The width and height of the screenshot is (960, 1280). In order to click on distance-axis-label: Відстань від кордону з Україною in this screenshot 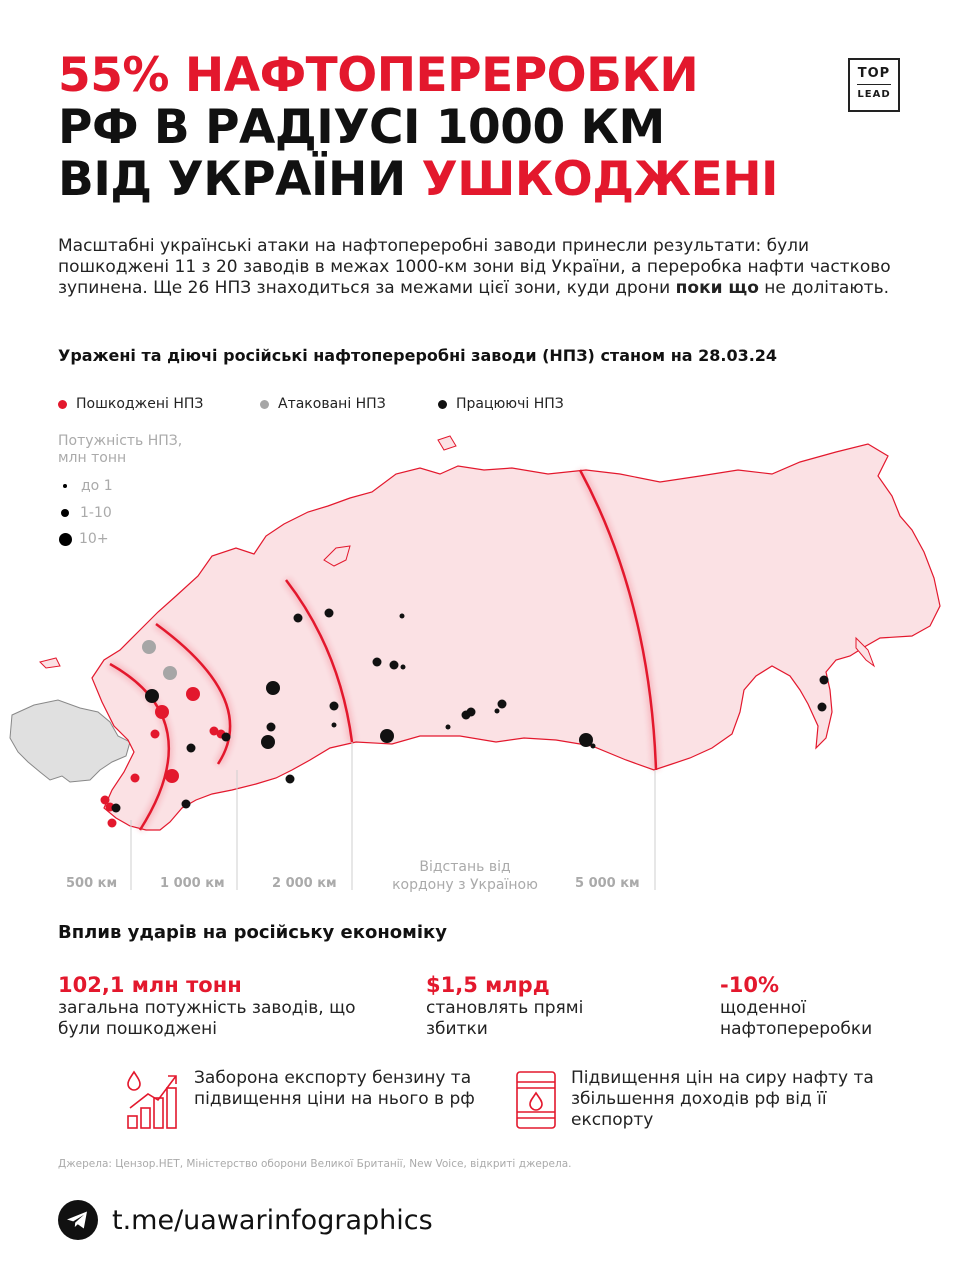, I will do `click(465, 876)`.